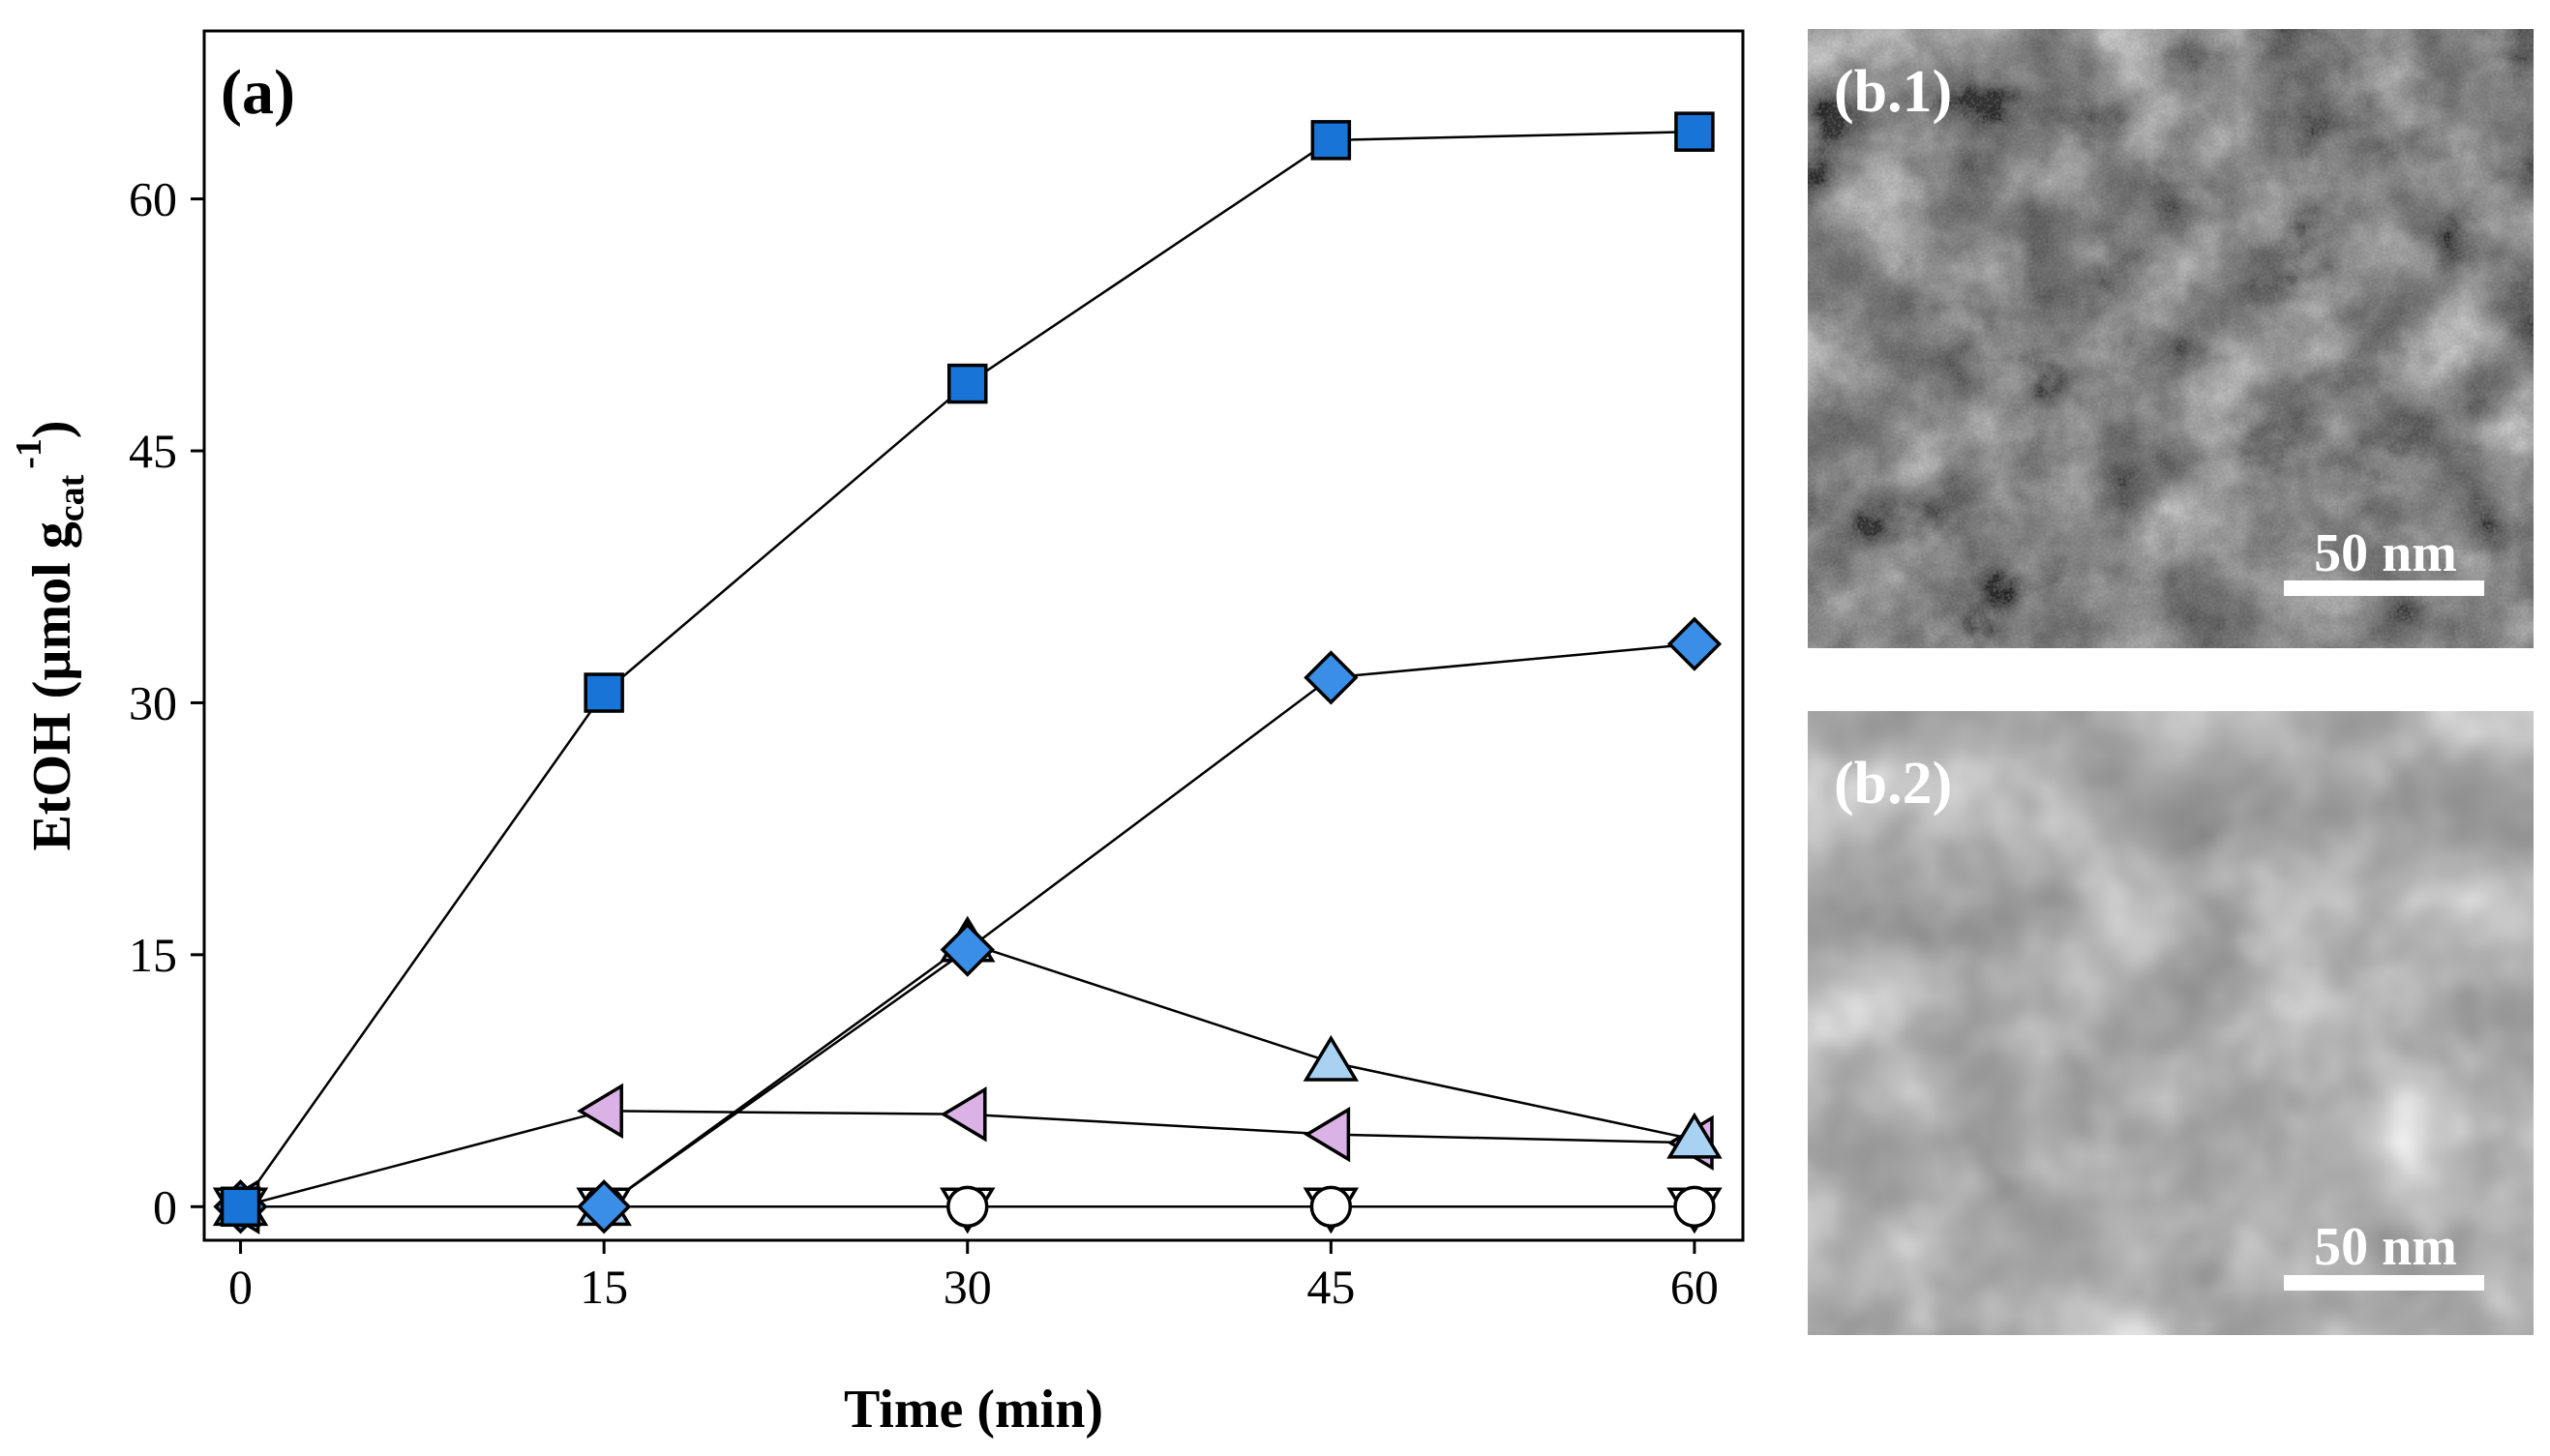 This screenshot has height=1456, width=2550. What do you see at coordinates (1331, 140) in the screenshot?
I see `marker-s0-p3` at bounding box center [1331, 140].